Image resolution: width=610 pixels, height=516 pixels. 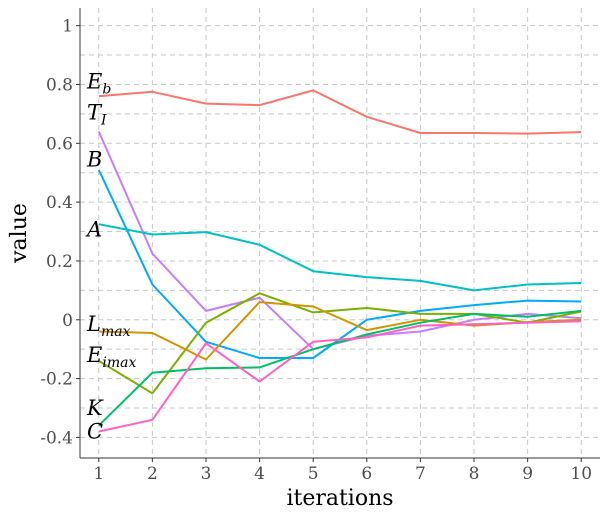 I want to click on x-tick-label: 3, so click(x=206, y=474).